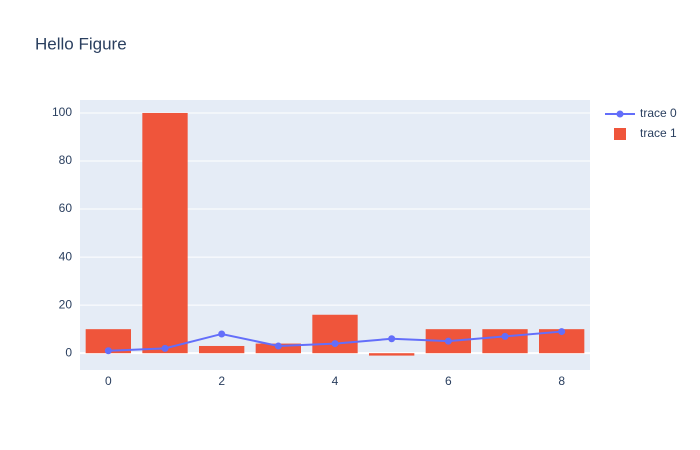  Describe the element at coordinates (66, 160) in the screenshot. I see `y-tick-label: 80` at that location.